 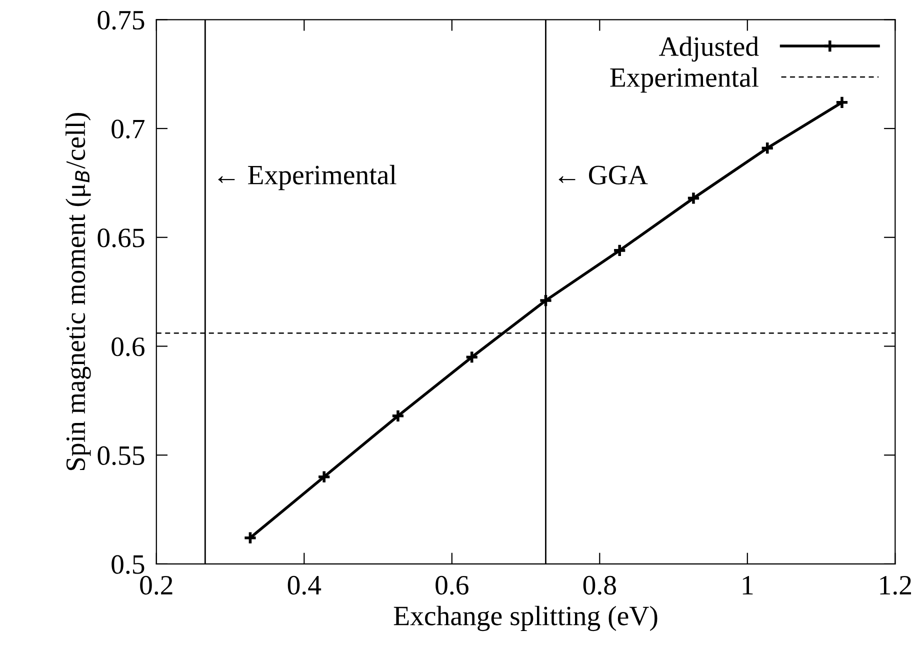 I want to click on y-tick-label: 0.55, so click(x=121, y=456).